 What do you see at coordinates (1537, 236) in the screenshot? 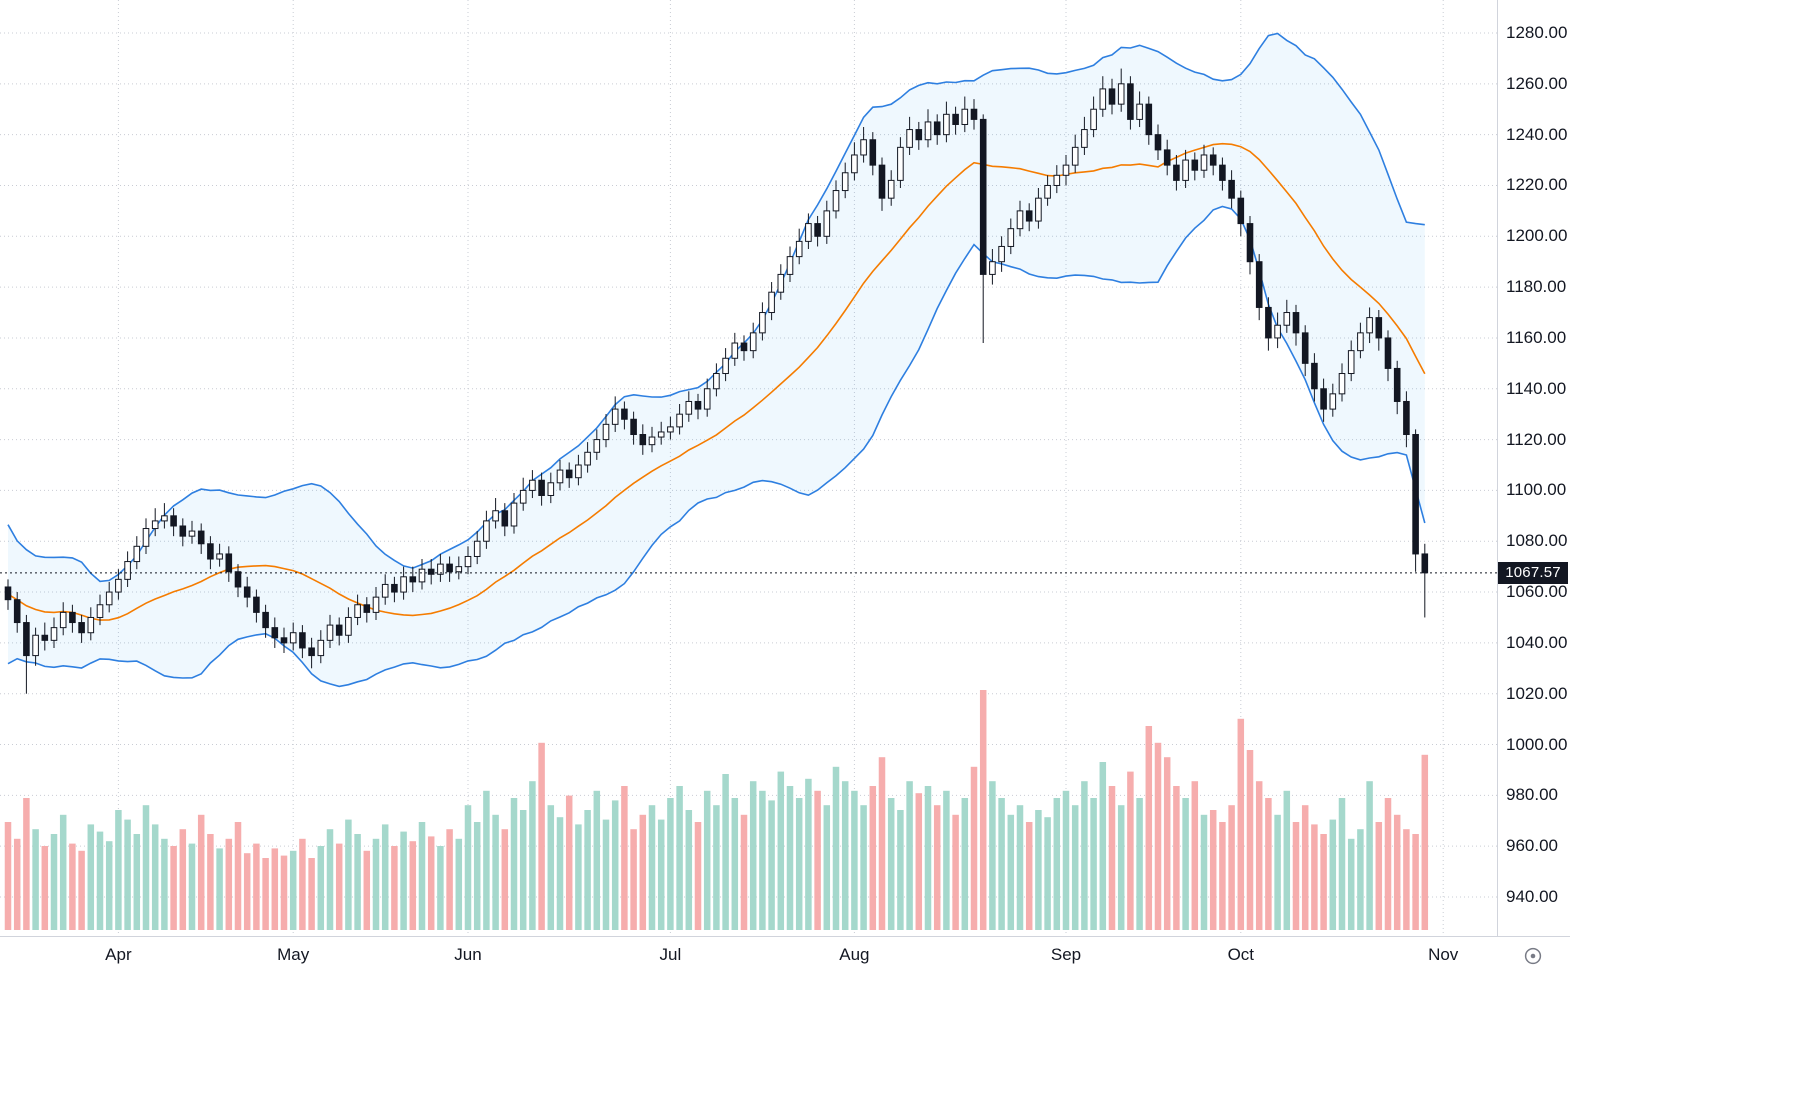
I see `y-axis-label: 1200.00` at bounding box center [1537, 236].